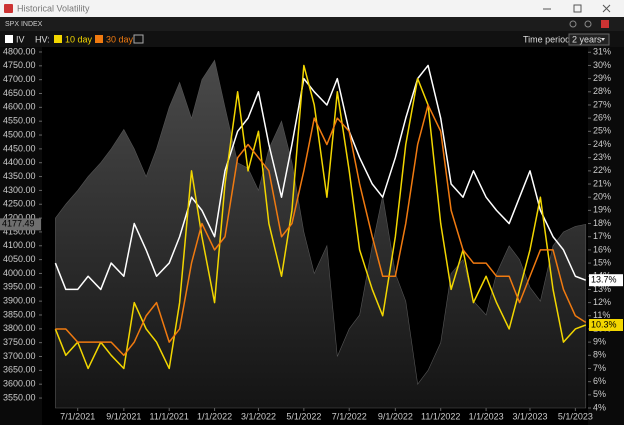  I want to click on y2-tick-label: 18%, so click(602, 223).